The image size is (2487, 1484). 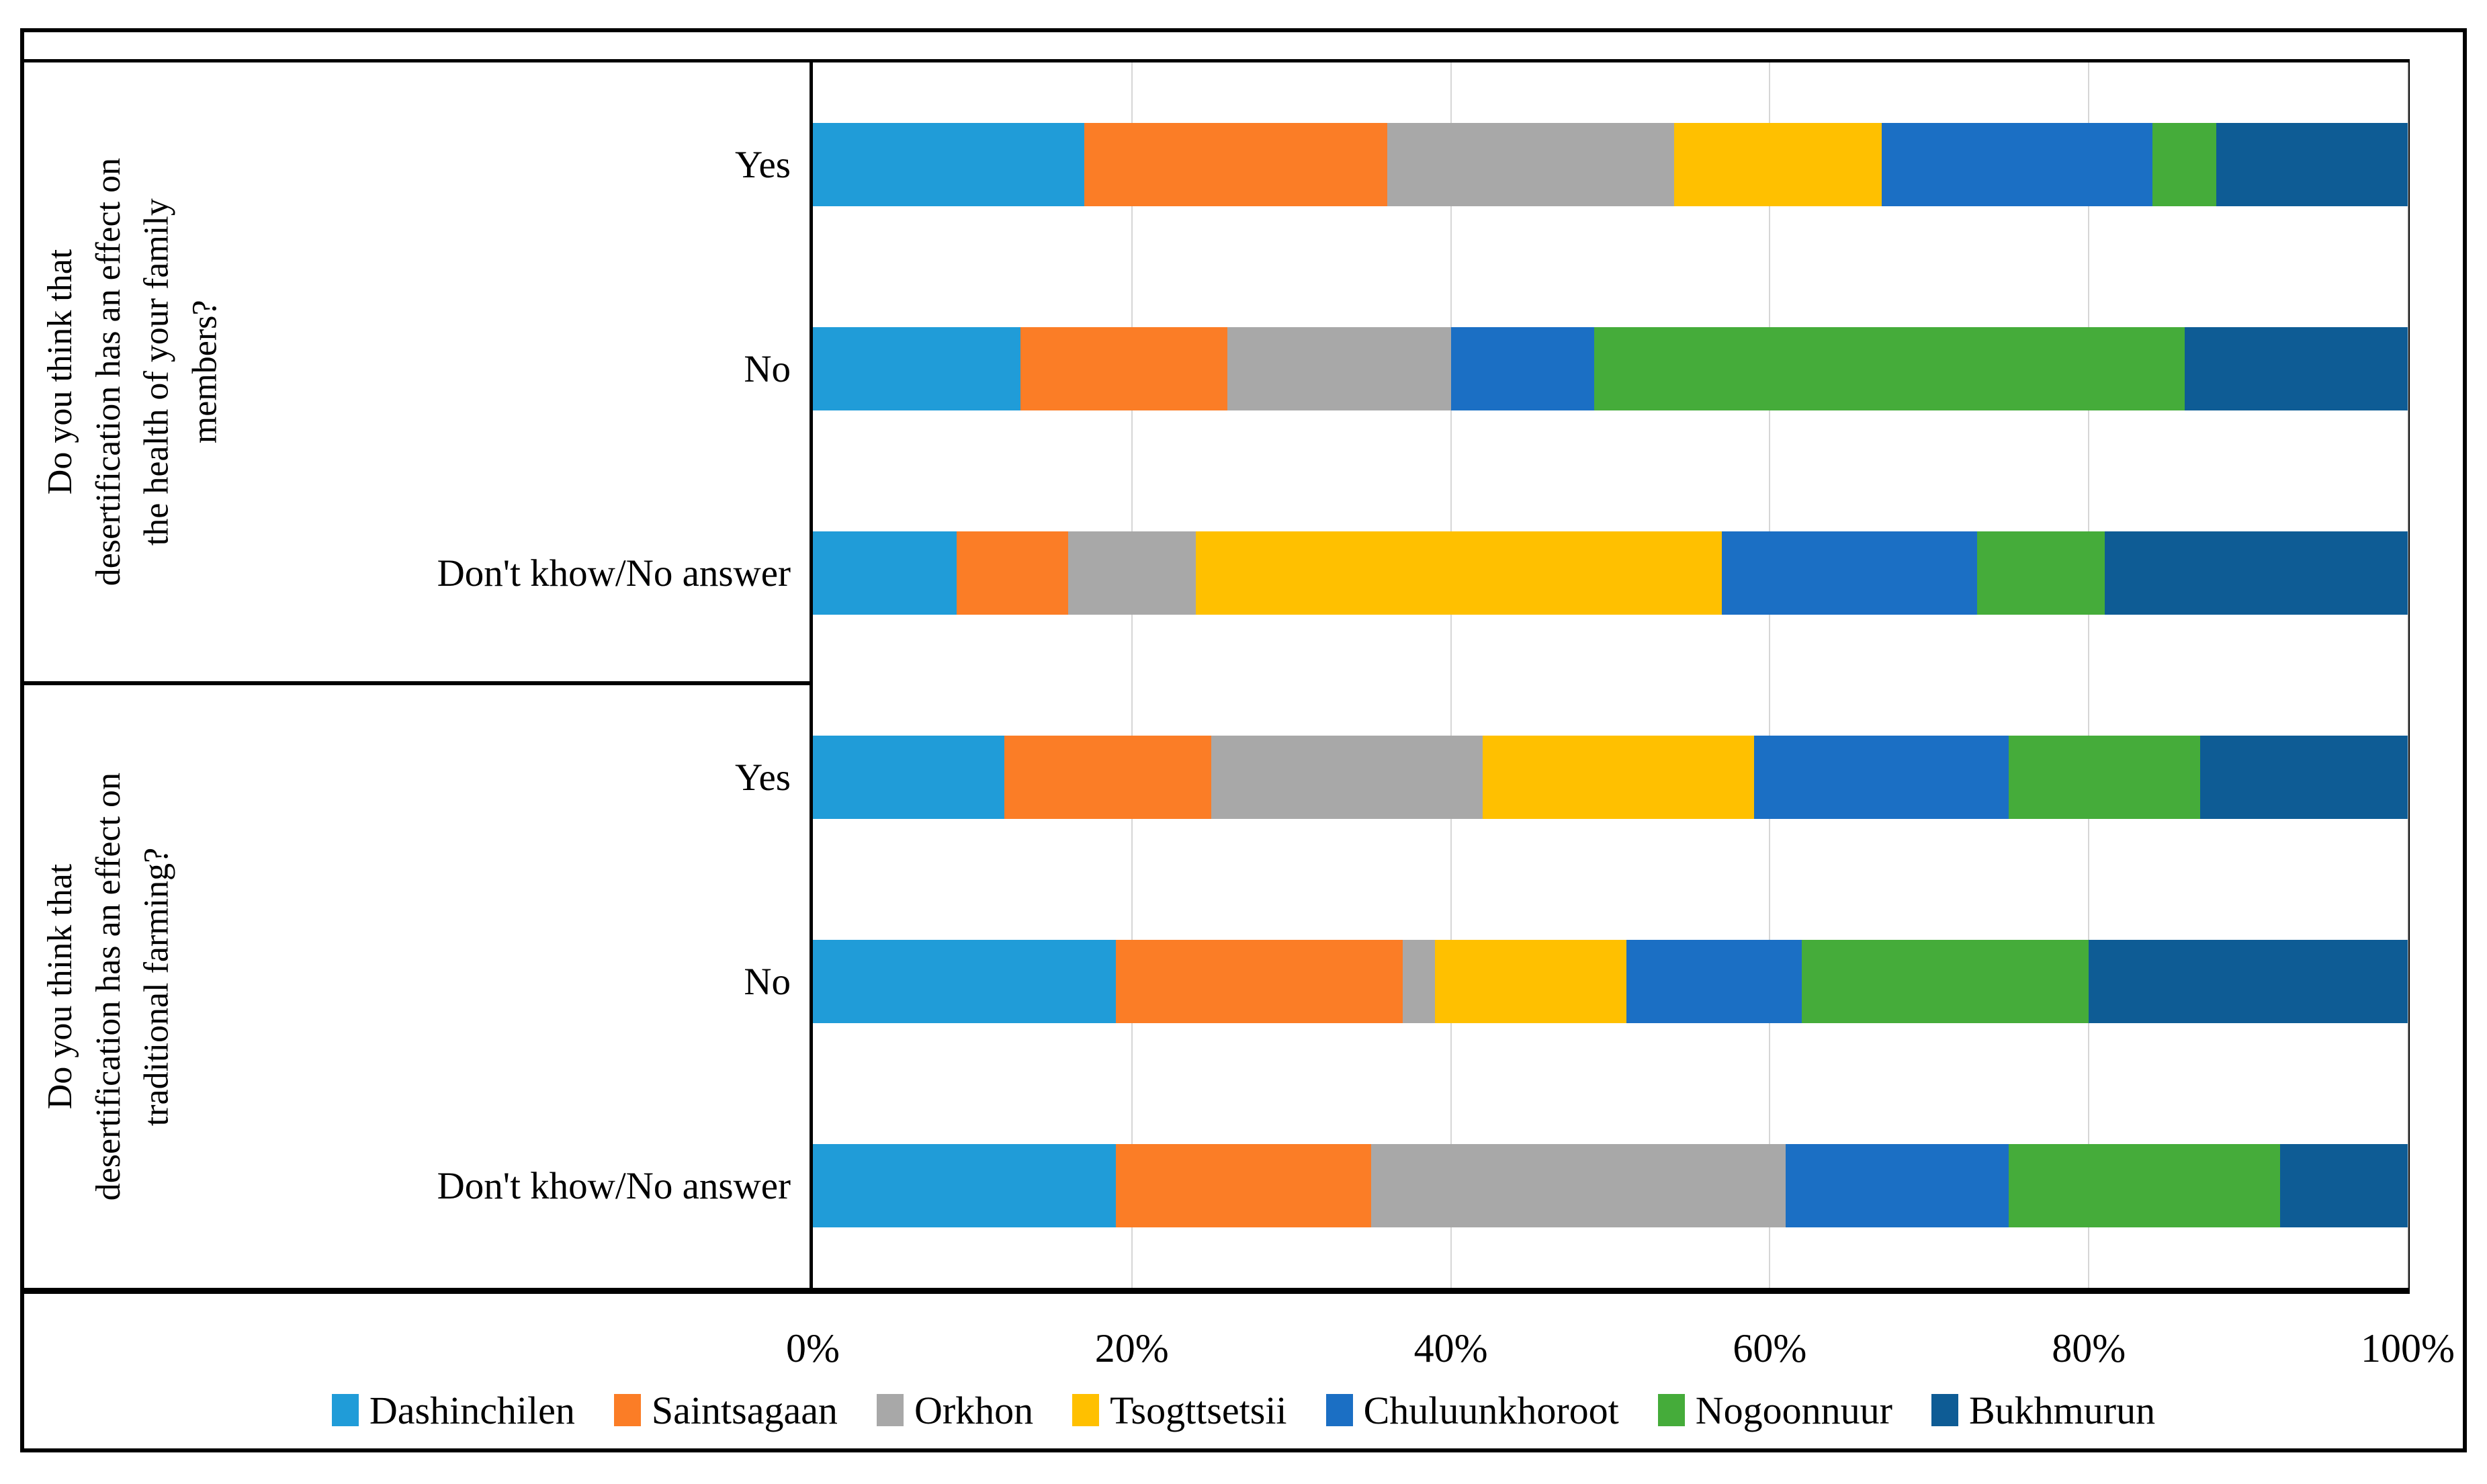 I want to click on legend-item-nogoonnuur: Nogoonnuur, so click(x=1774, y=1410).